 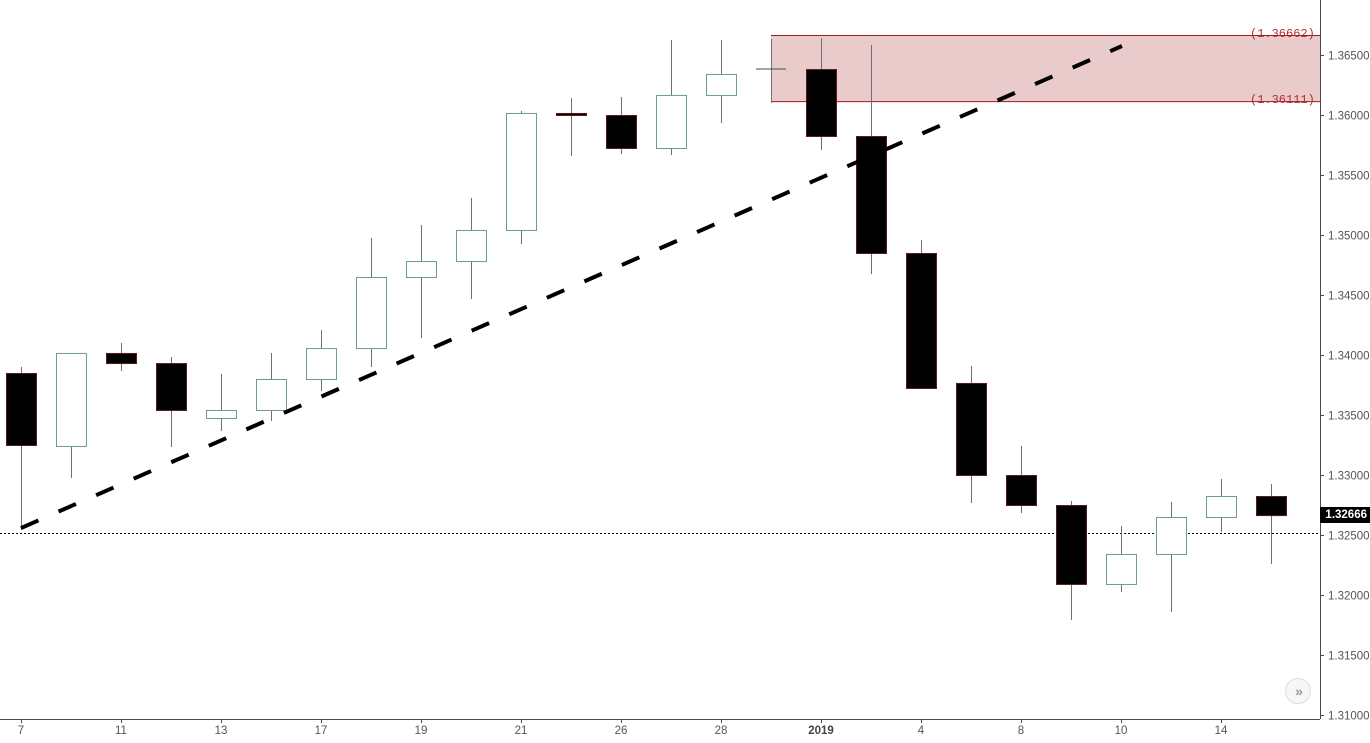 What do you see at coordinates (1282, 34) in the screenshot?
I see `zone-top-label: (1.36662)` at bounding box center [1282, 34].